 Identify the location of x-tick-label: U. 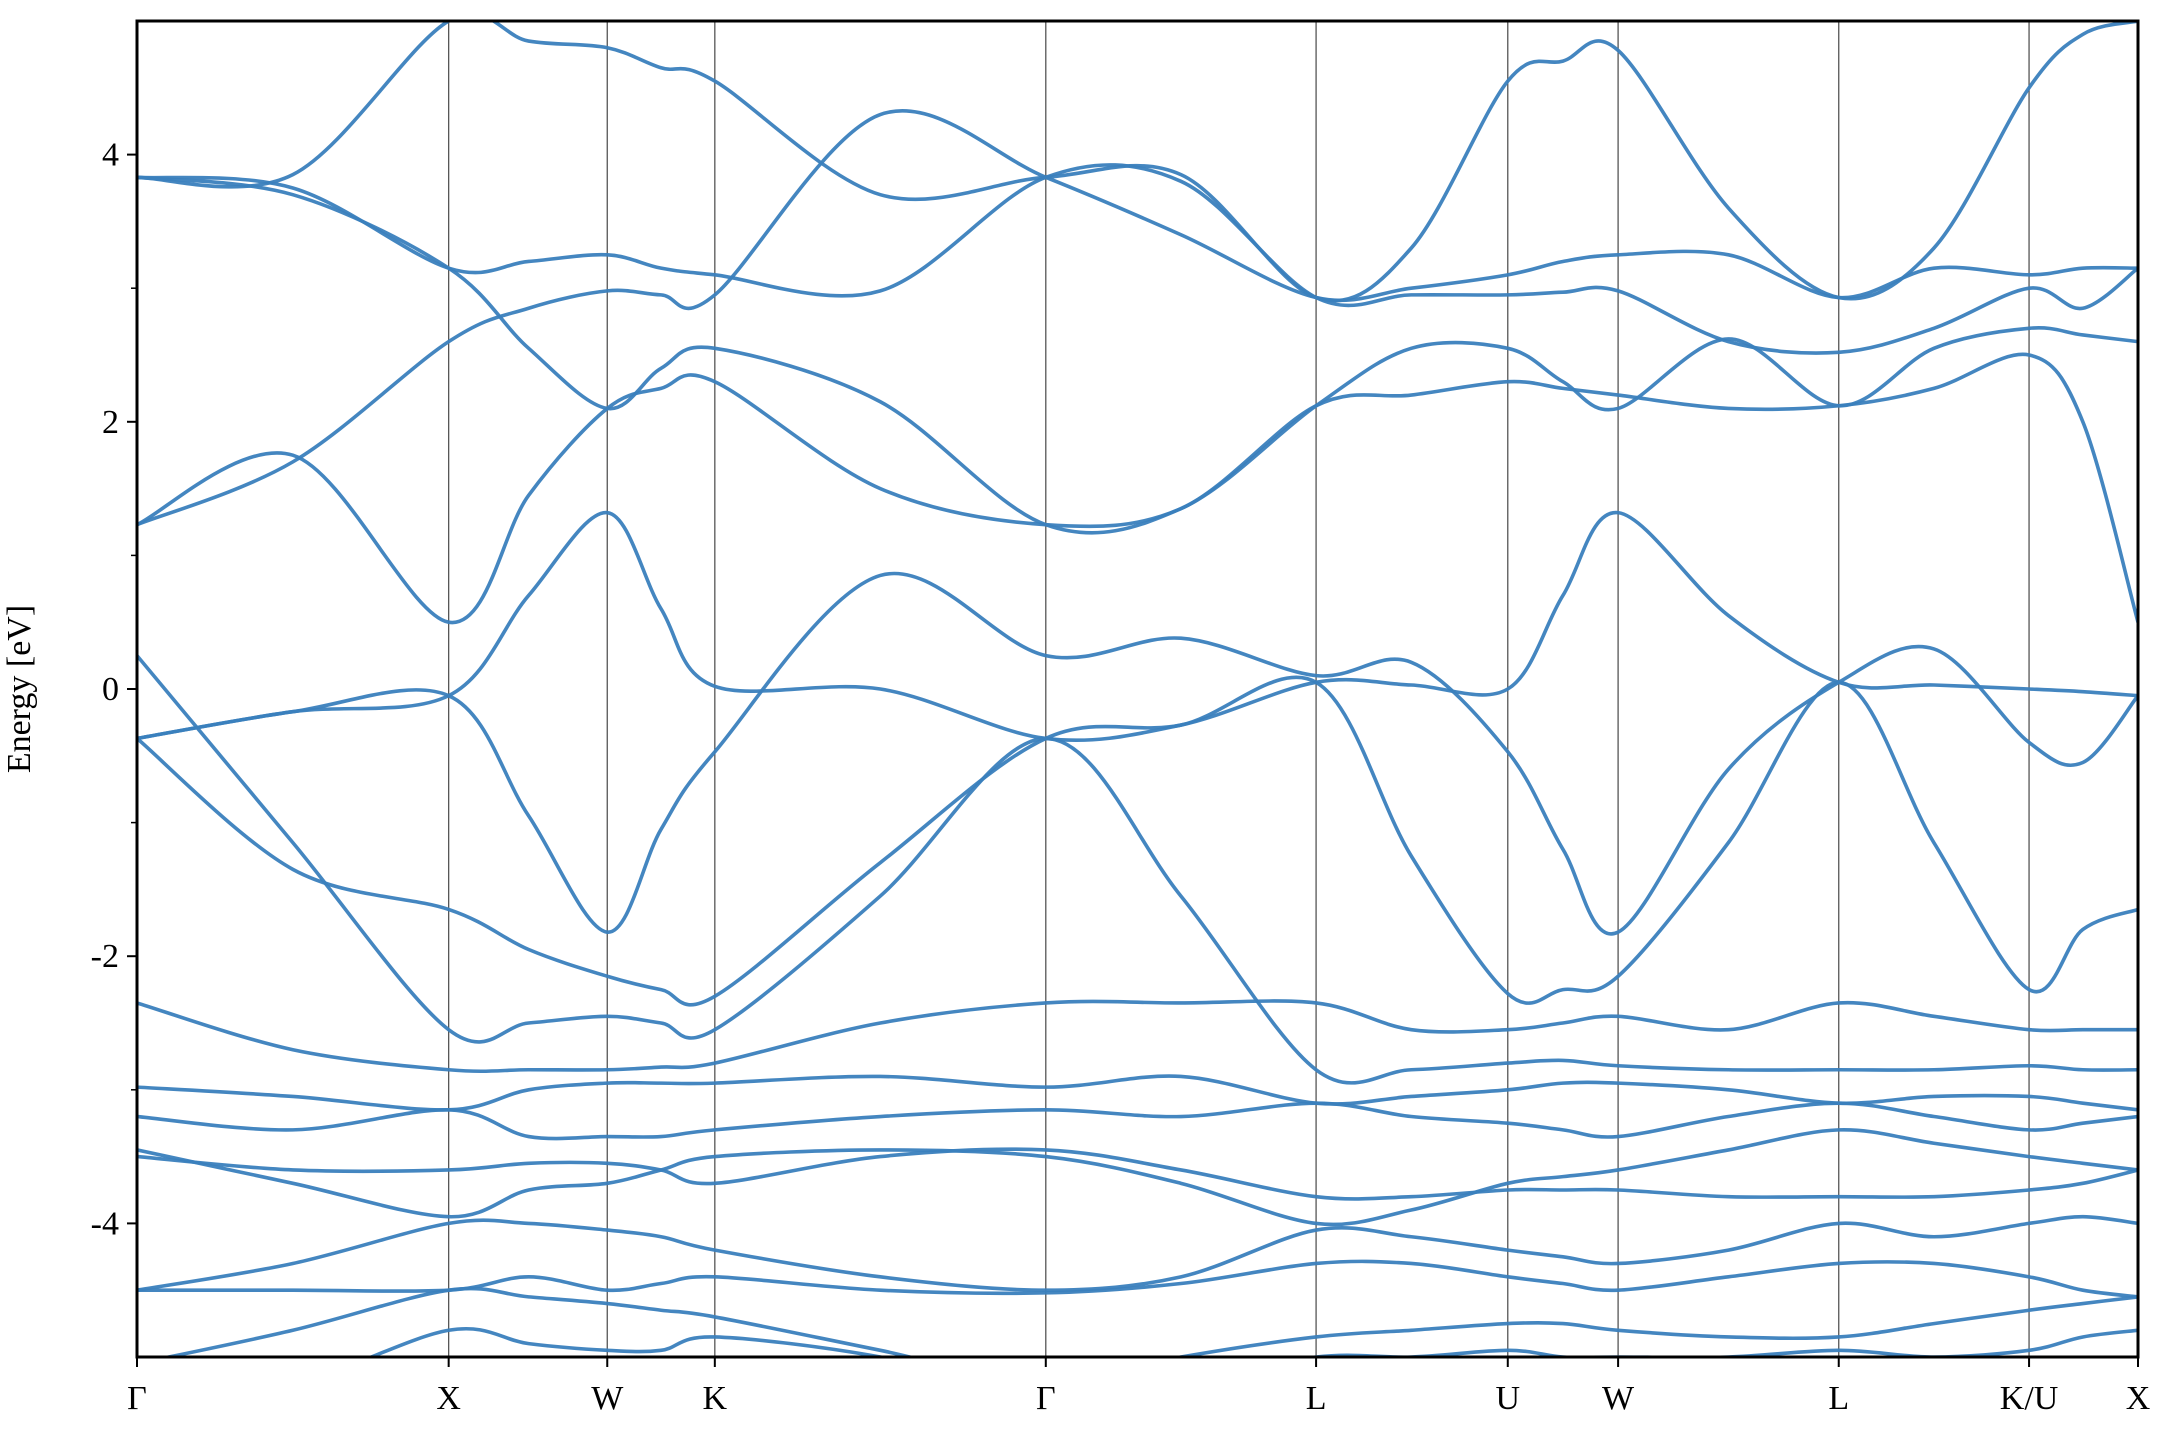
(1507, 1398).